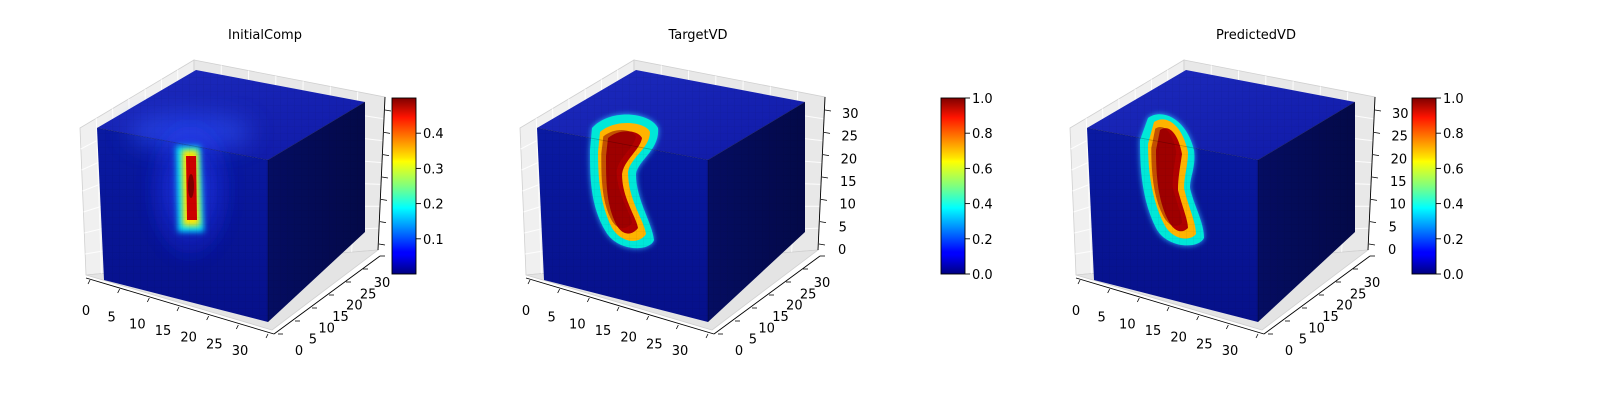 This screenshot has width=1600, height=405. I want to click on panel-title: TargetVD, so click(697, 35).